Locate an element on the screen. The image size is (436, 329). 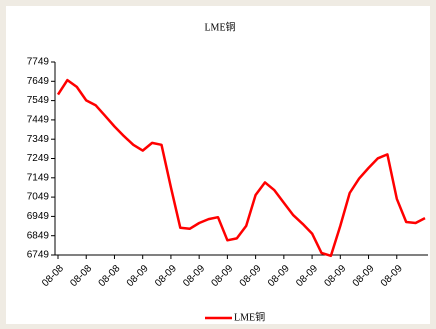
y-tick-label: 7049 is located at coordinates (38, 197).